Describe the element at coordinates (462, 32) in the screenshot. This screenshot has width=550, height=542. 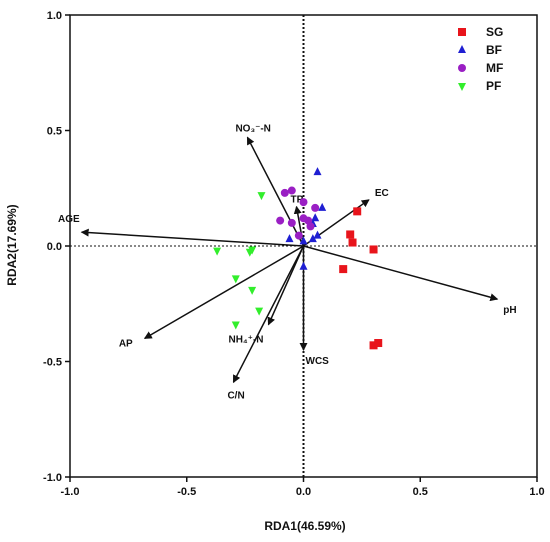
I see `legend-marker-sg` at that location.